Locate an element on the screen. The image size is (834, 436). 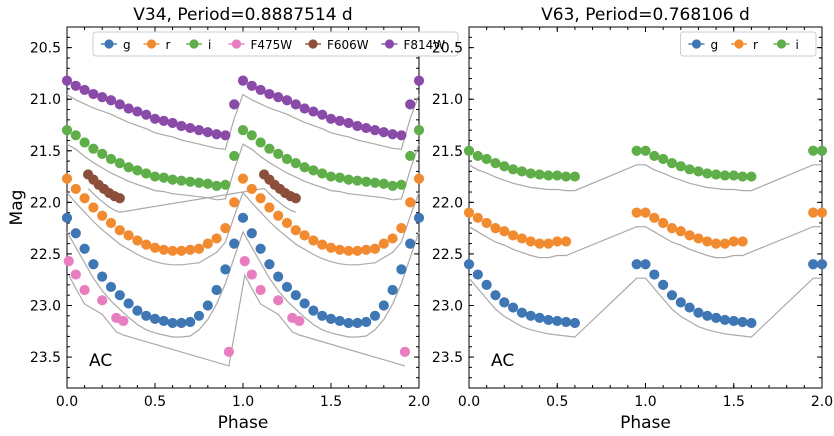
y-tick-label: 21.0 is located at coordinates (45, 100).